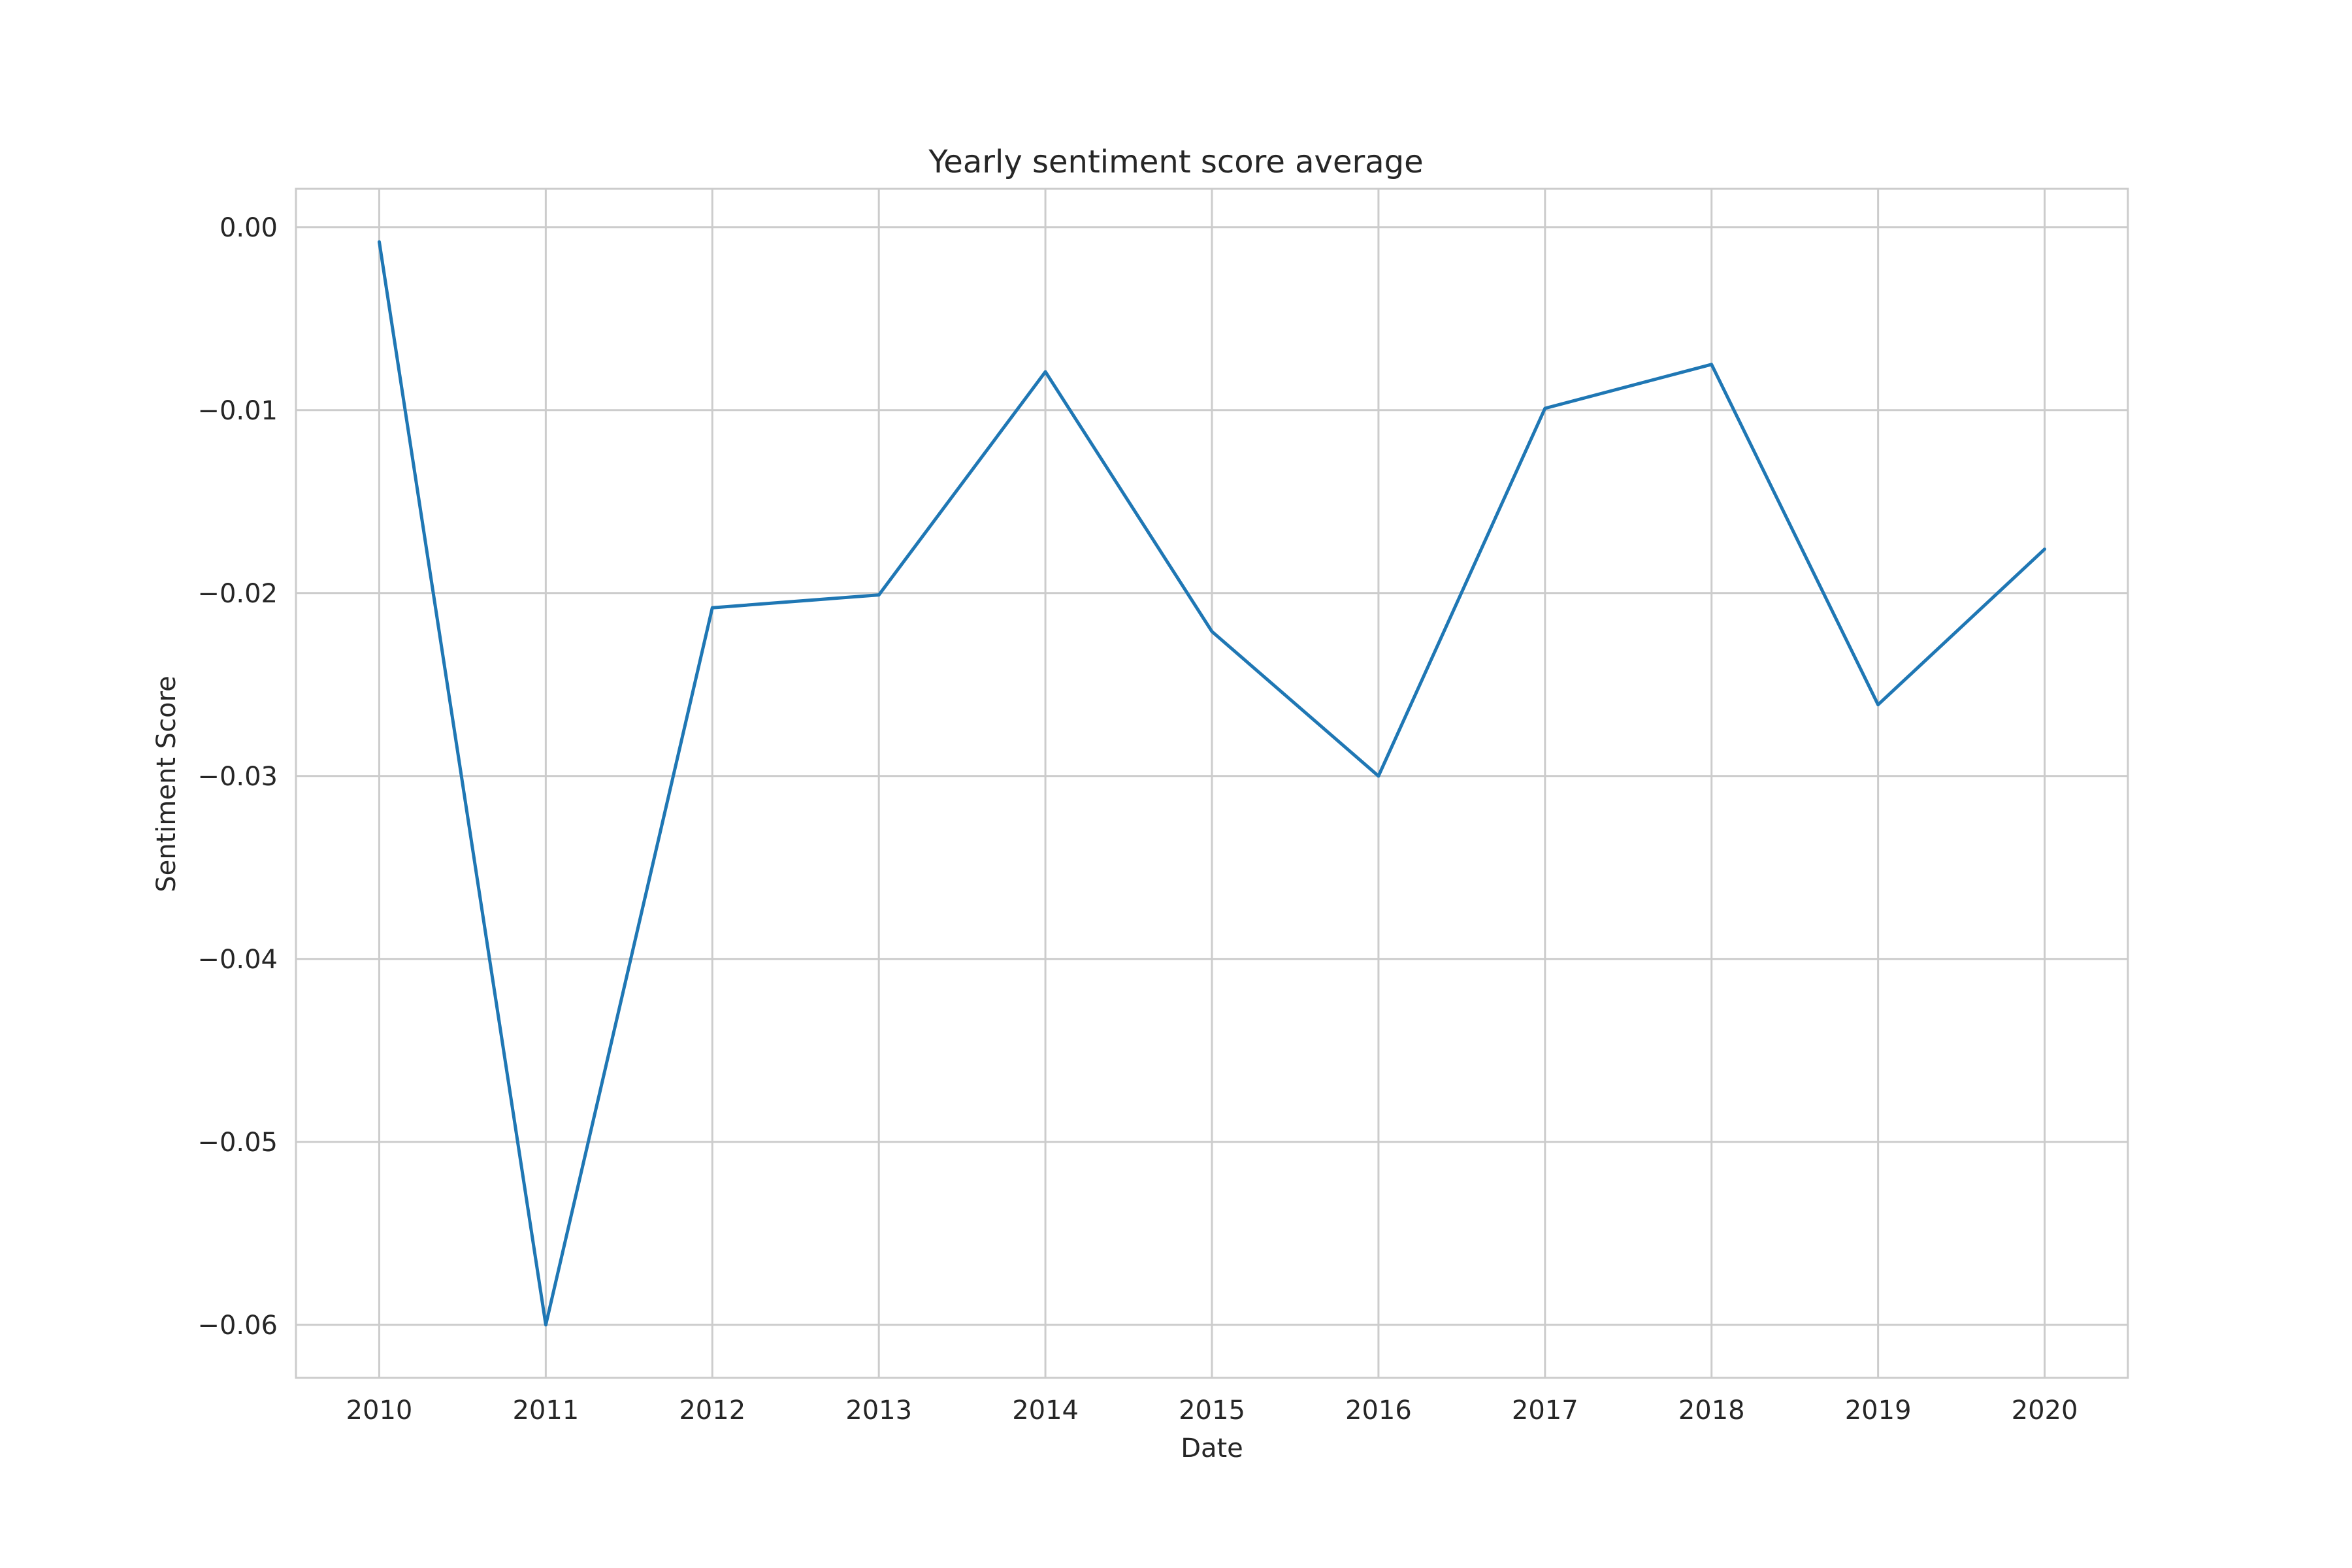 The height and width of the screenshot is (1568, 2352). Describe the element at coordinates (1045, 1411) in the screenshot. I see `x-tick-label: 2014` at that location.